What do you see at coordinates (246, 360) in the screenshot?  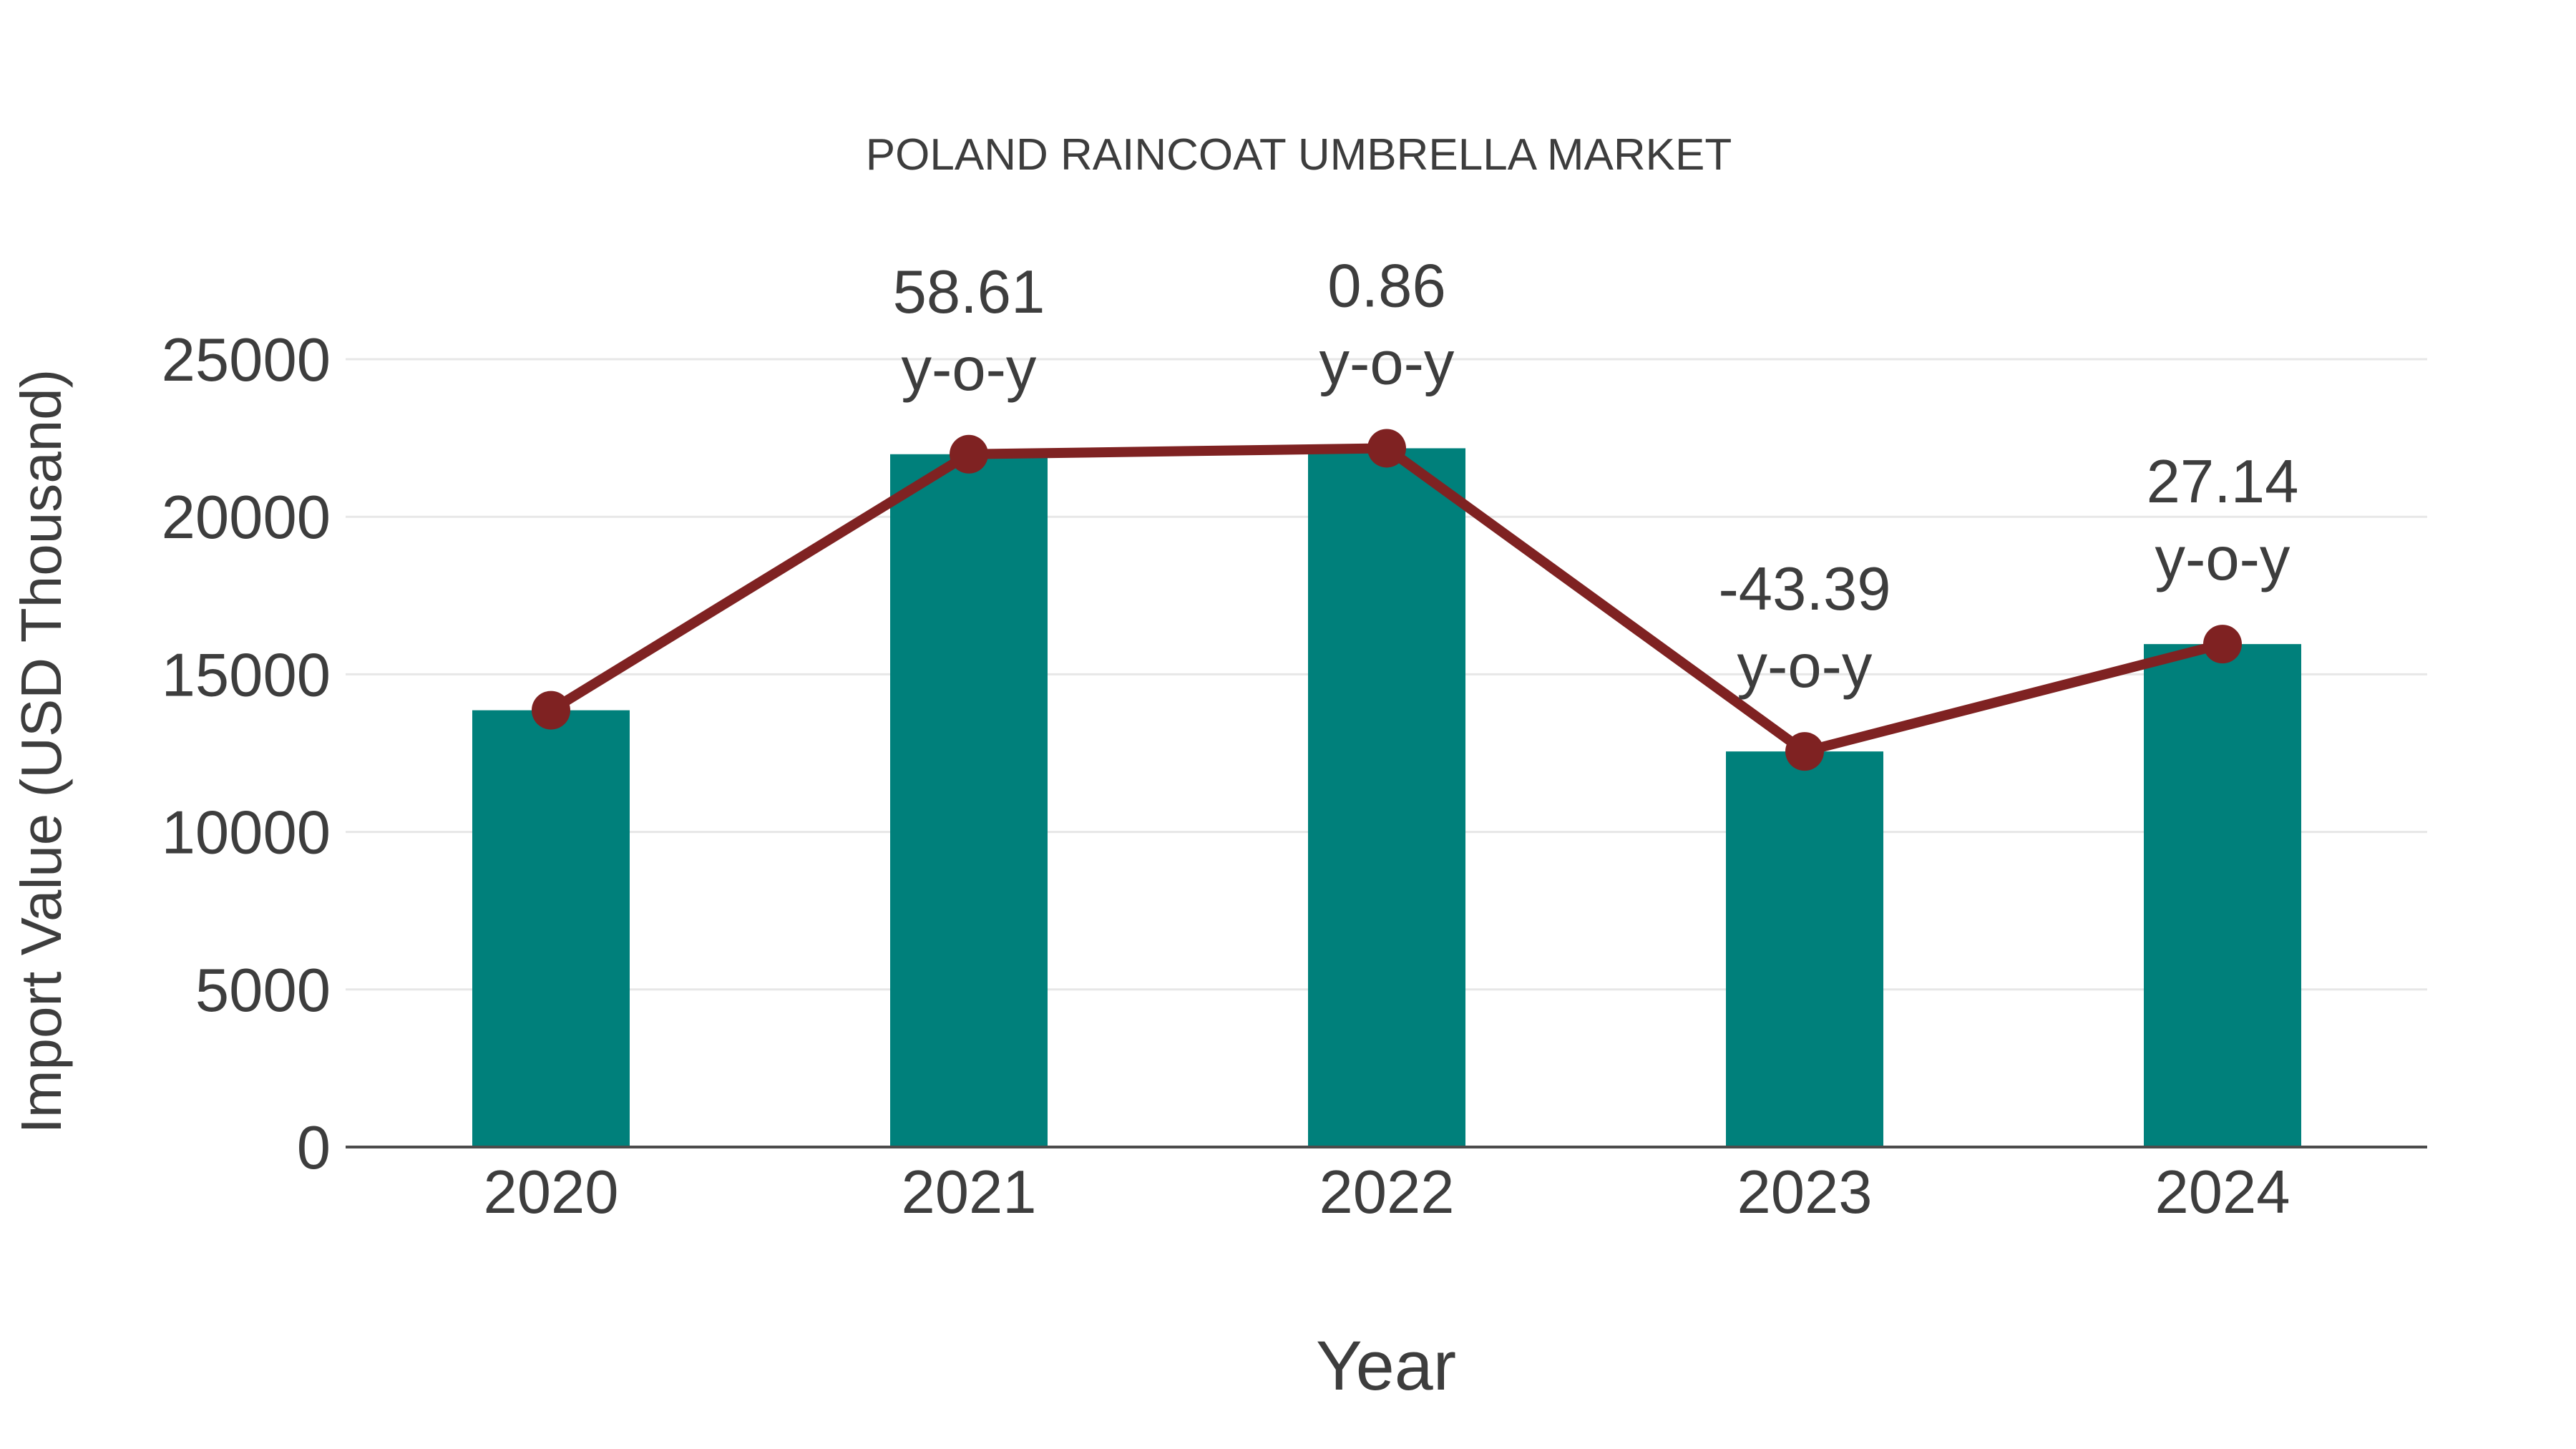 I see `y-tick-label-25000: 25000` at bounding box center [246, 360].